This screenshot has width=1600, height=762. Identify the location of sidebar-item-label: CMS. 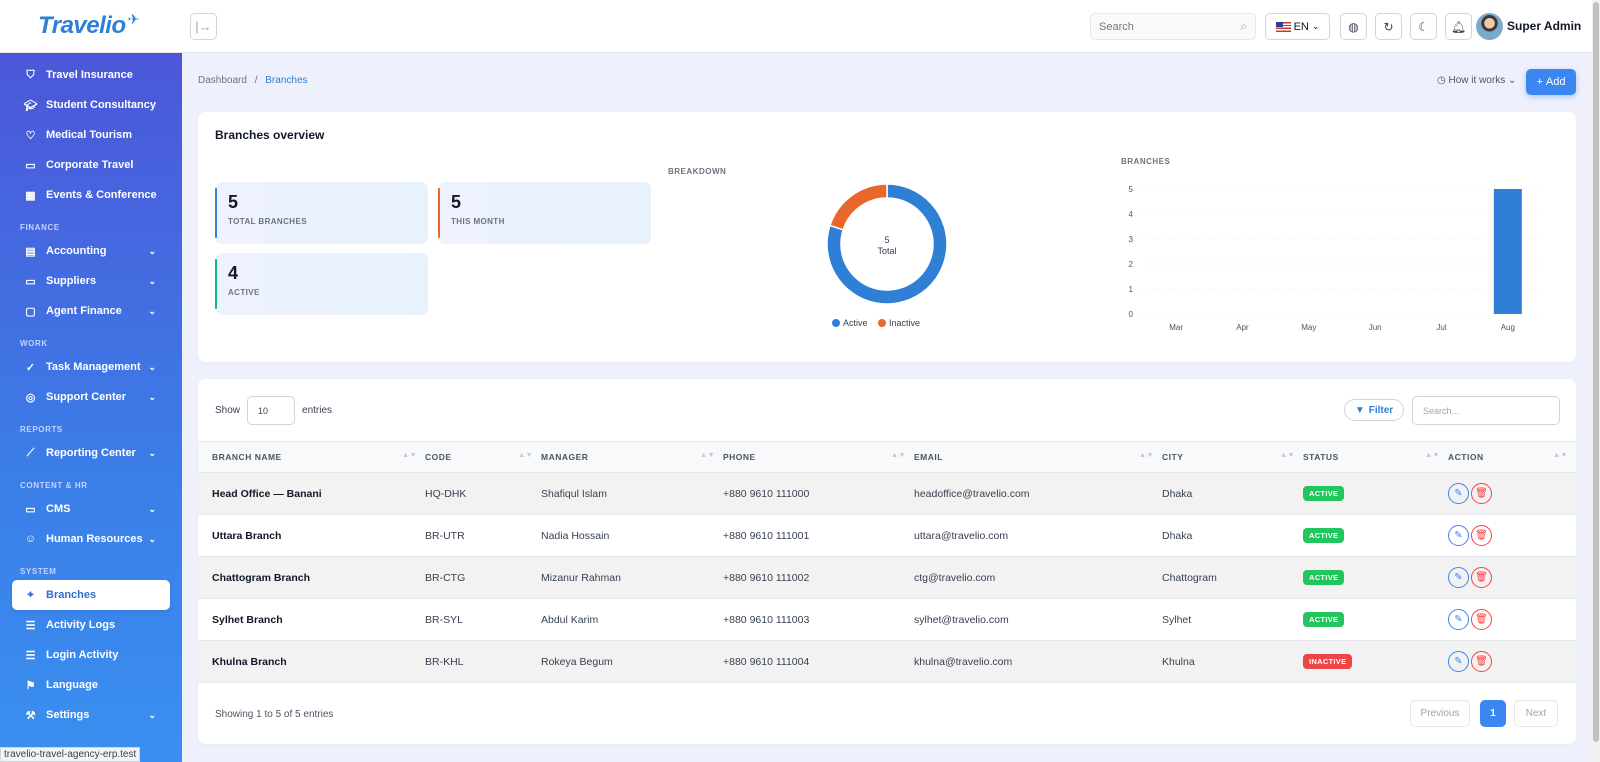
(58, 509).